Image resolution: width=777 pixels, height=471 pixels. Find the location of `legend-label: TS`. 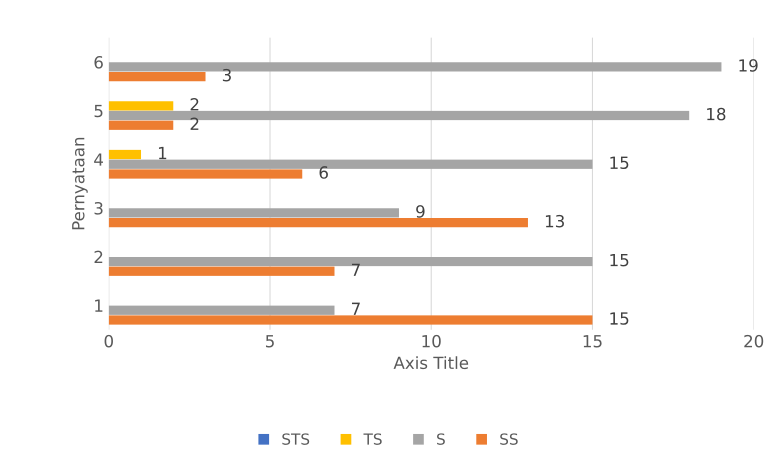

legend-label: TS is located at coordinates (372, 439).